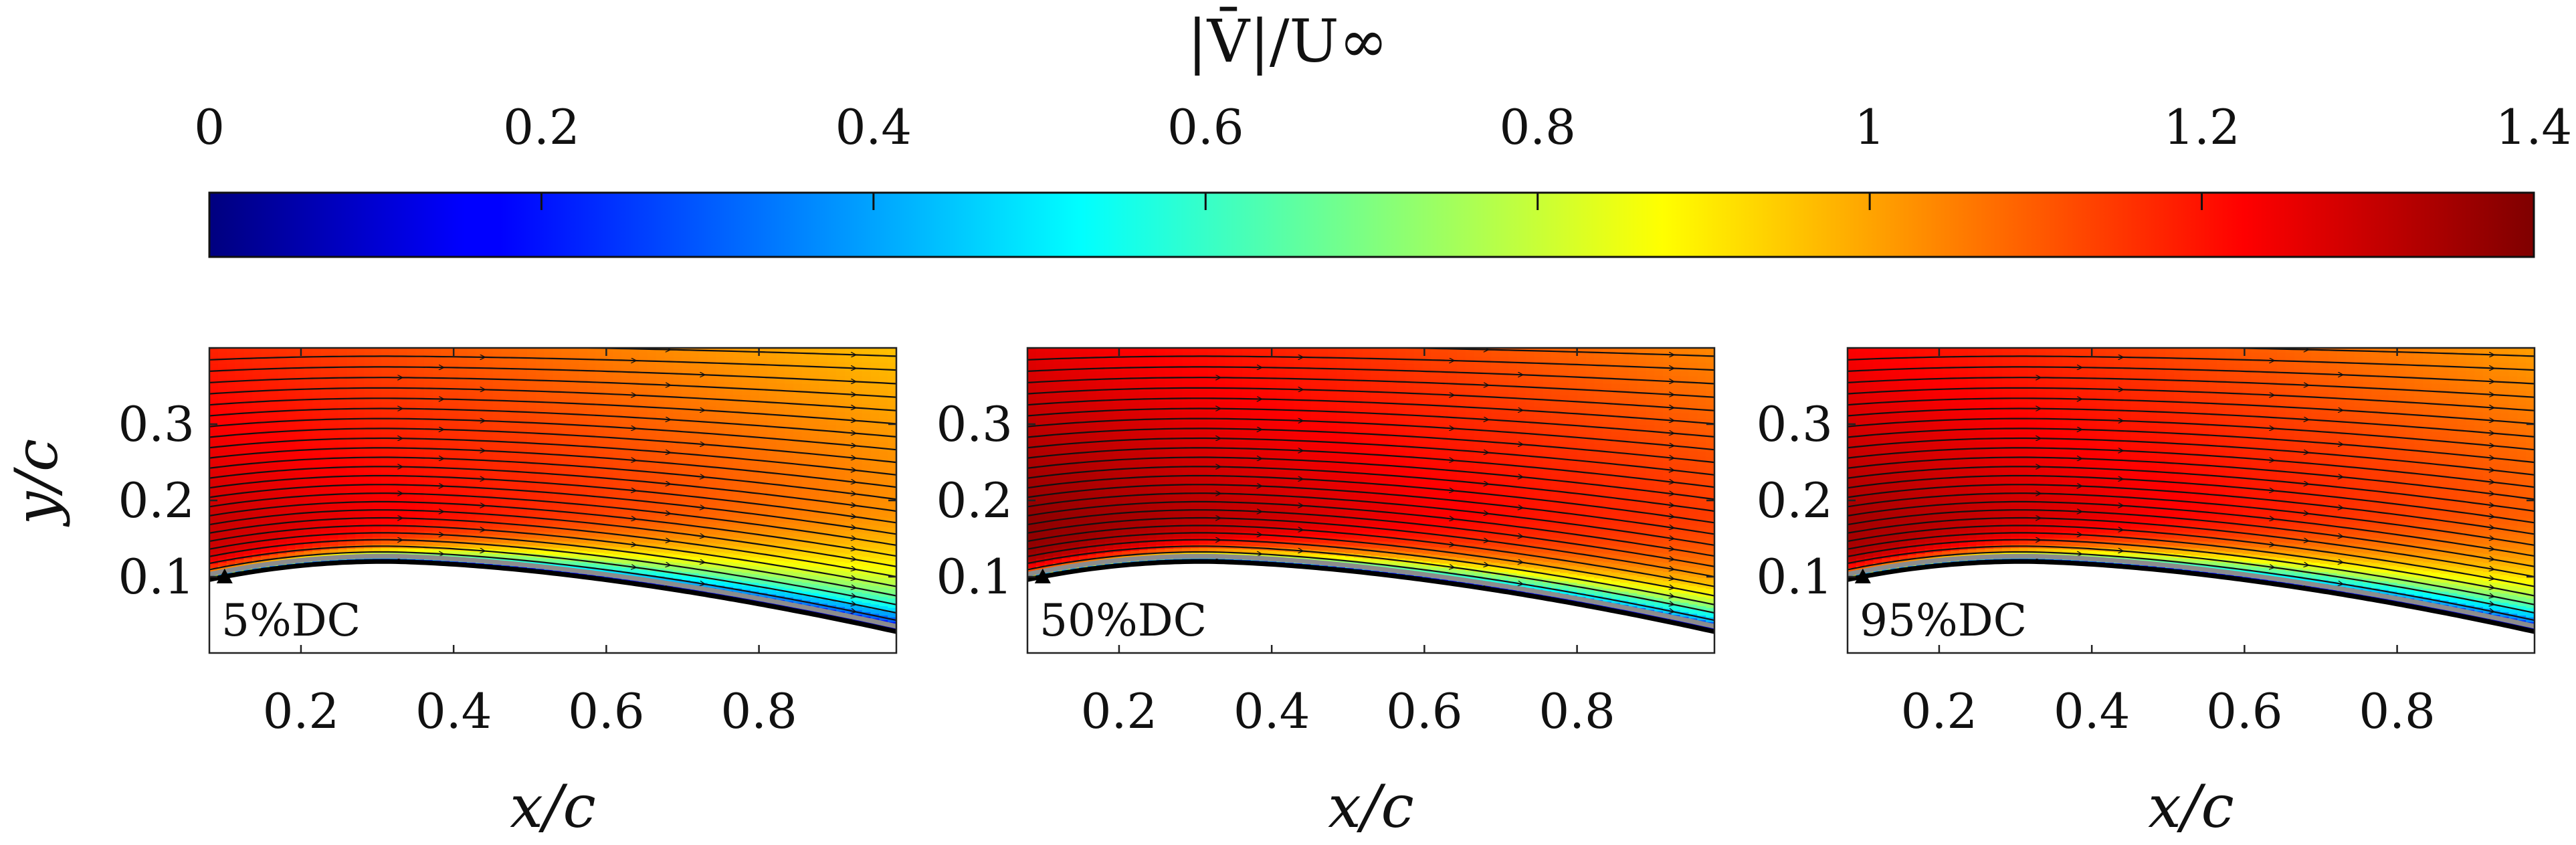 The image size is (2576, 845). I want to click on colorbar-gradient, so click(1371, 224).